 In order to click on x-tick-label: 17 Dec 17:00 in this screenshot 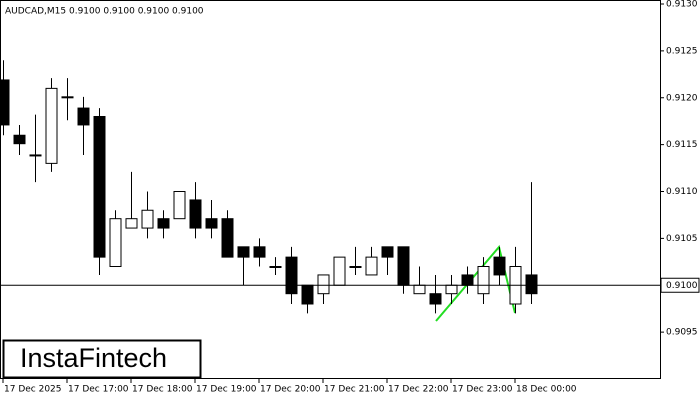, I will do `click(98, 390)`.